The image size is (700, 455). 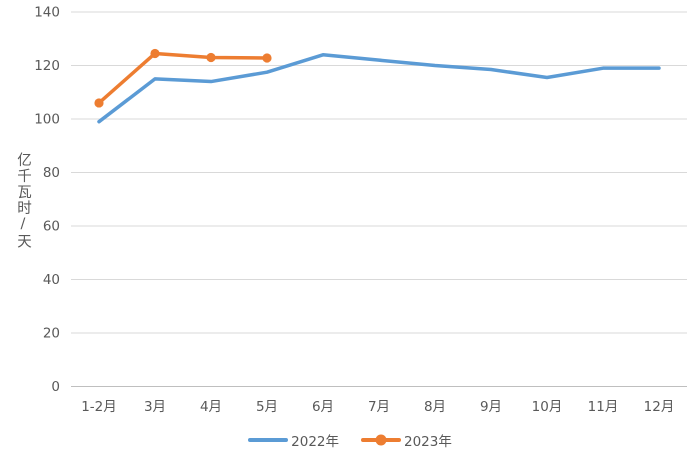 I want to click on legend-item-2022: 2022年, so click(x=293, y=440).